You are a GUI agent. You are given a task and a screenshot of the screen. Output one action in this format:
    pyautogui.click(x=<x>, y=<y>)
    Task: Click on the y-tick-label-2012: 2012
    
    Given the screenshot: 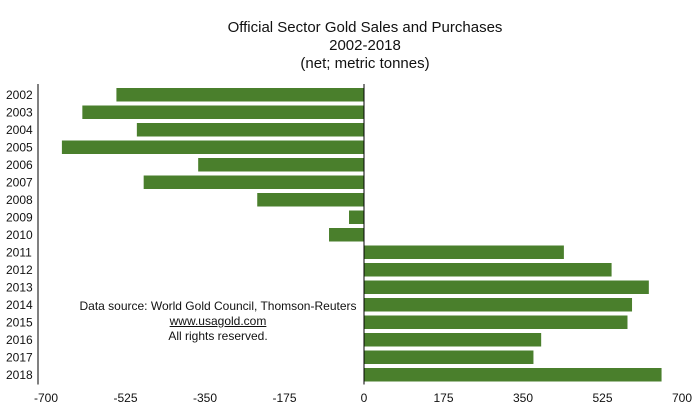 What is the action you would take?
    pyautogui.click(x=19, y=270)
    